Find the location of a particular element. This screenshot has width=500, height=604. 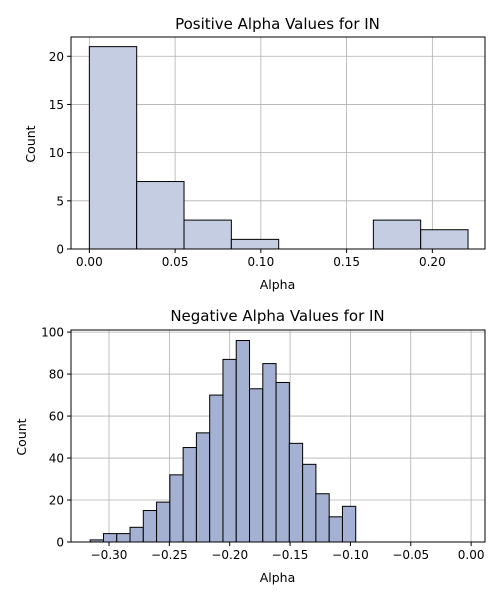

x-tick-label: −0.05 is located at coordinates (410, 555).